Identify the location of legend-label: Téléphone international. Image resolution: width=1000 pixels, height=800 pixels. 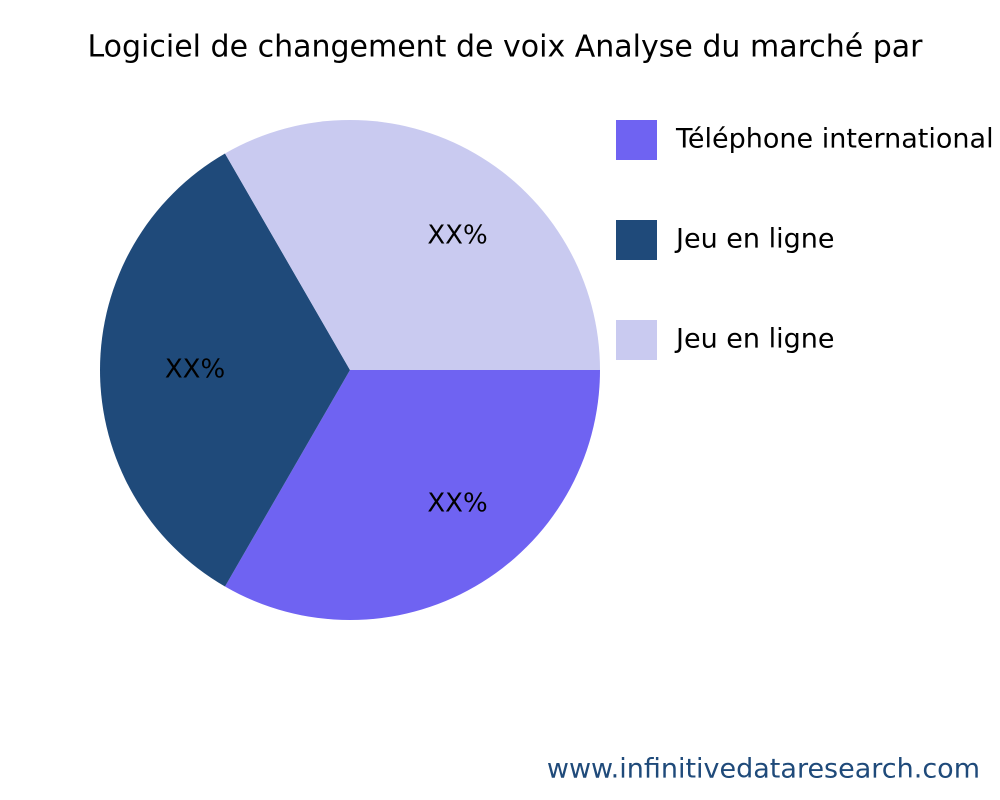
(834, 139).